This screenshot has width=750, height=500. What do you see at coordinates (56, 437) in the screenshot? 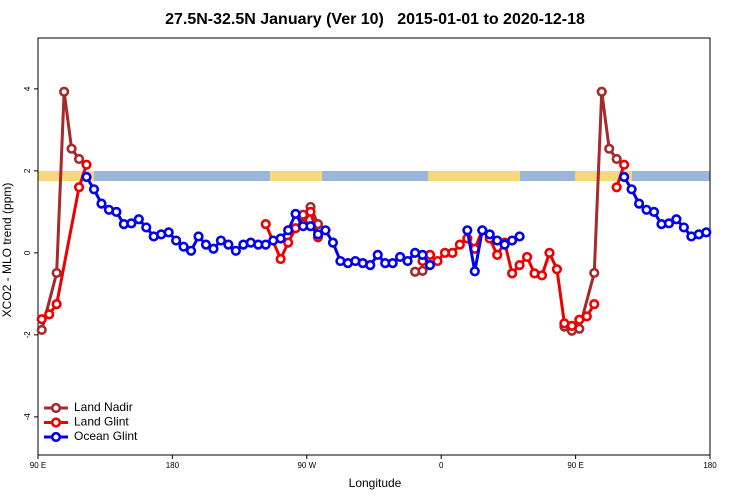
I see `legend-marker` at bounding box center [56, 437].